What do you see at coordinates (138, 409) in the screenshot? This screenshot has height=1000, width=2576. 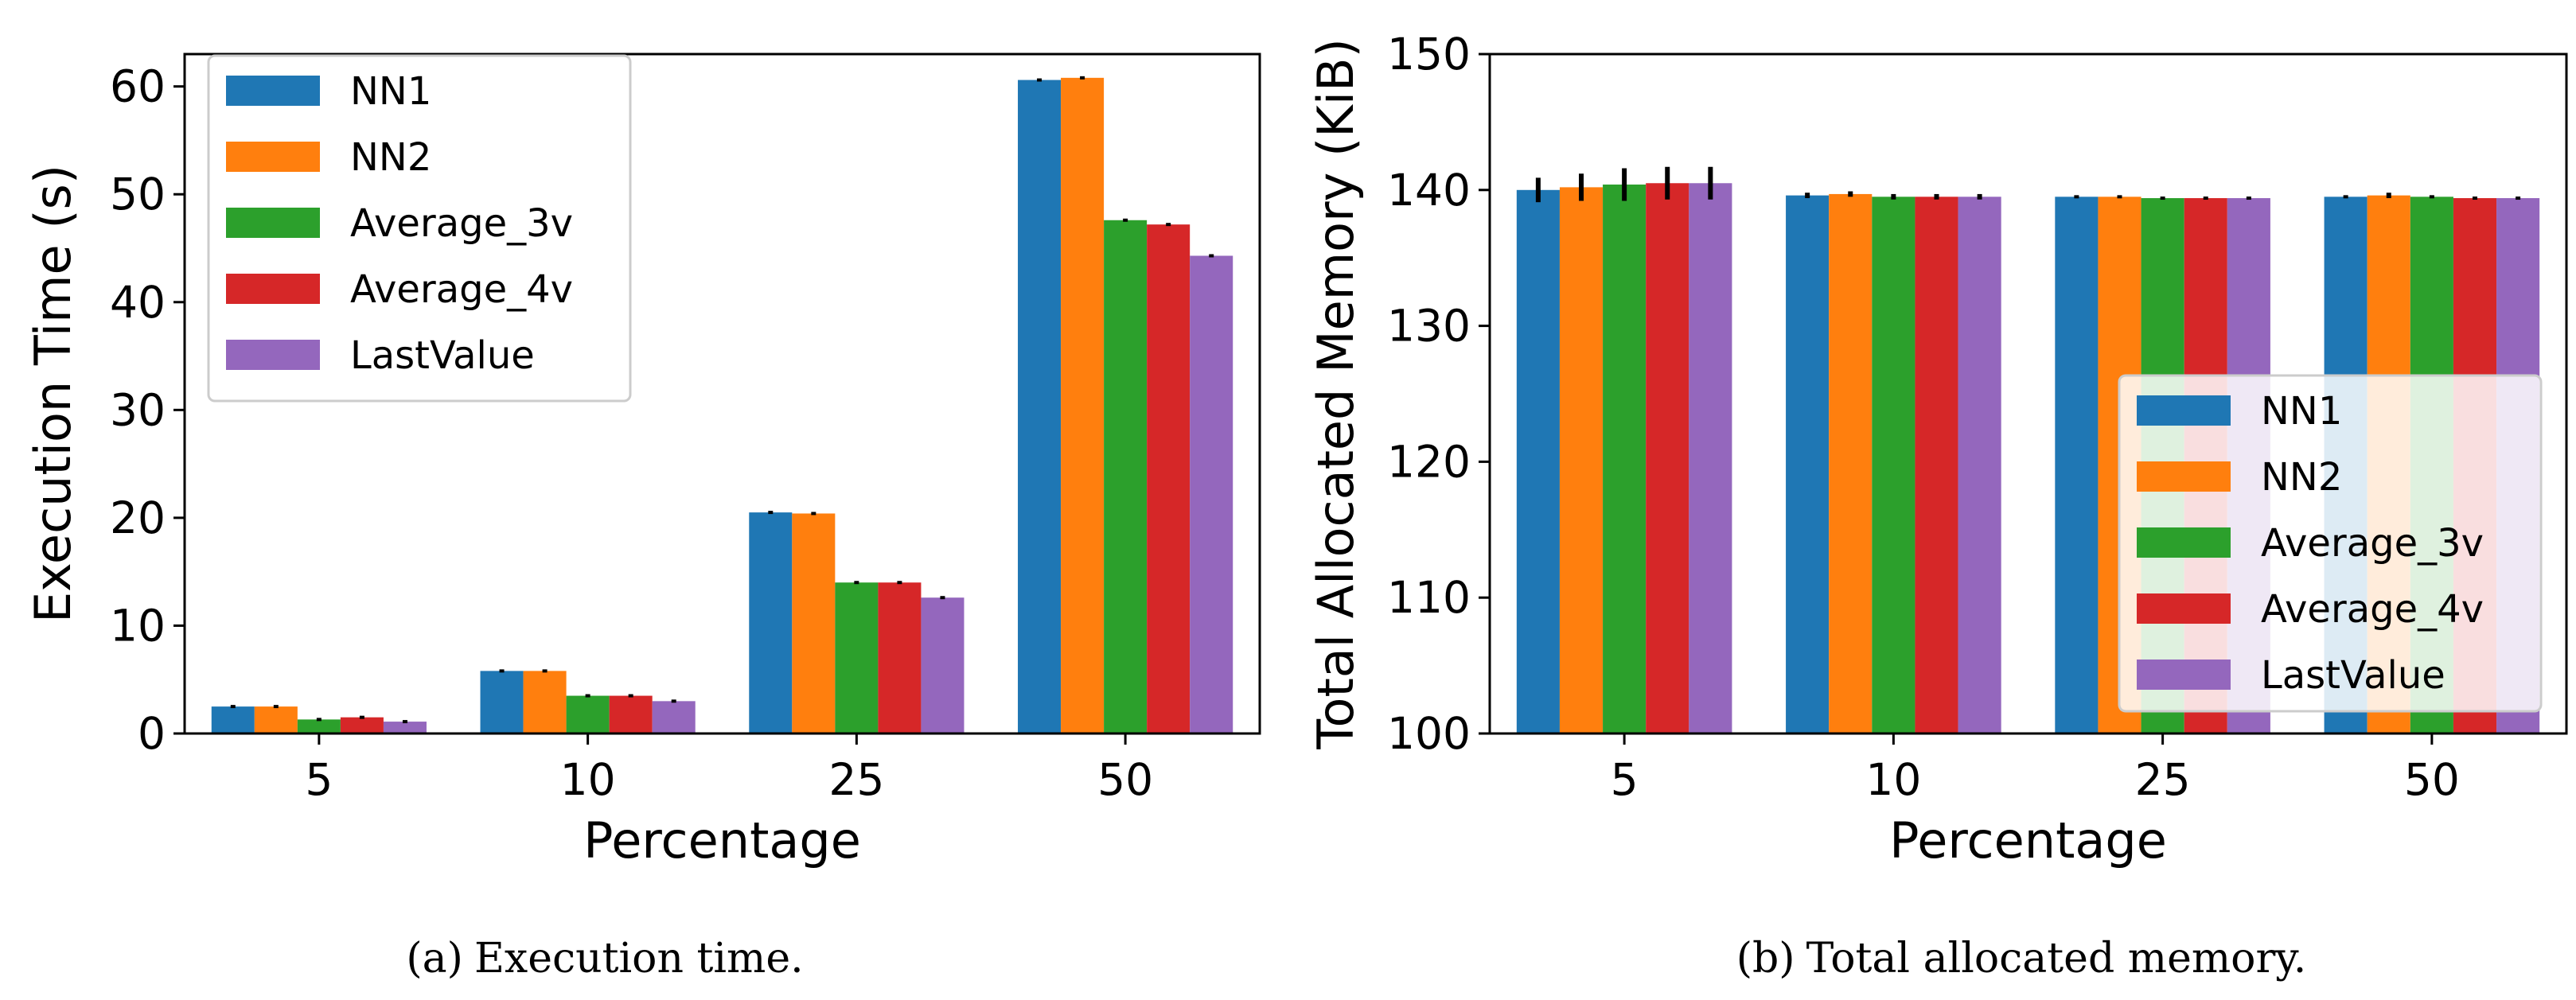 I see `y-tick-label: 30` at bounding box center [138, 409].